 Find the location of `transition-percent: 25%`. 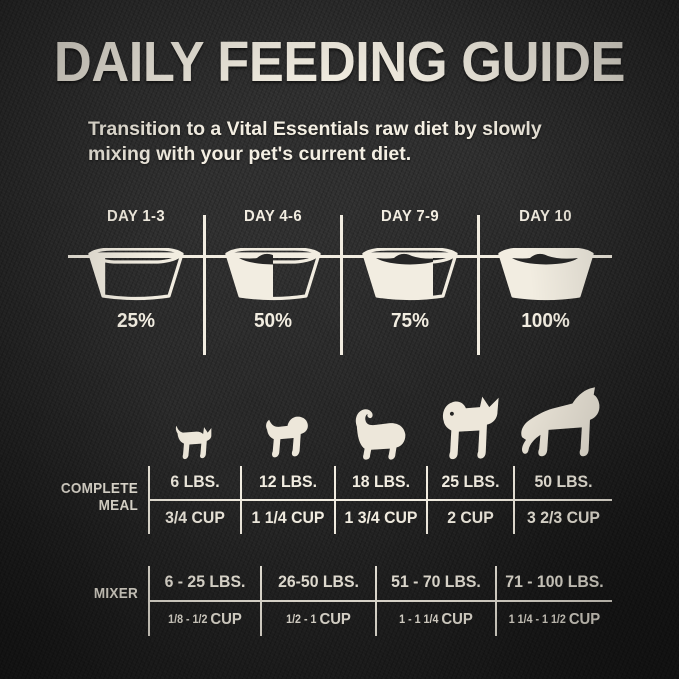

transition-percent: 25% is located at coordinates (136, 321).